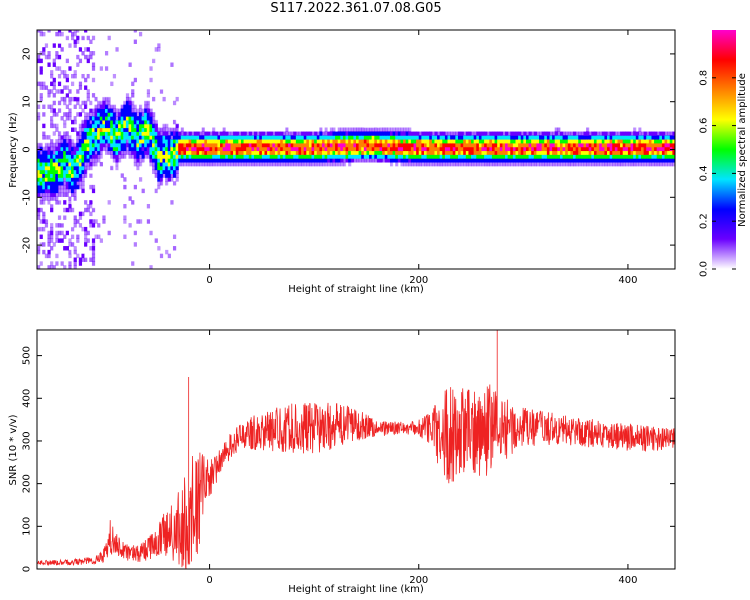  What do you see at coordinates (356, 8) in the screenshot?
I see `chart-title: S117.2022.361.07.08.G05` at bounding box center [356, 8].